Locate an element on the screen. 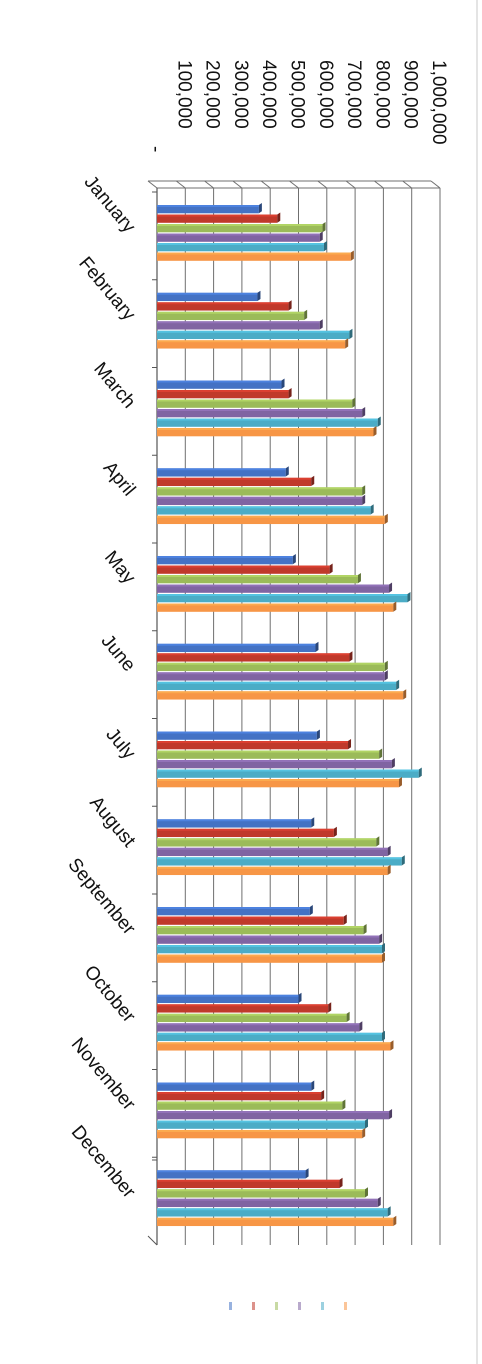 This screenshot has width=482, height=1364. category-label: June is located at coordinates (118, 653).